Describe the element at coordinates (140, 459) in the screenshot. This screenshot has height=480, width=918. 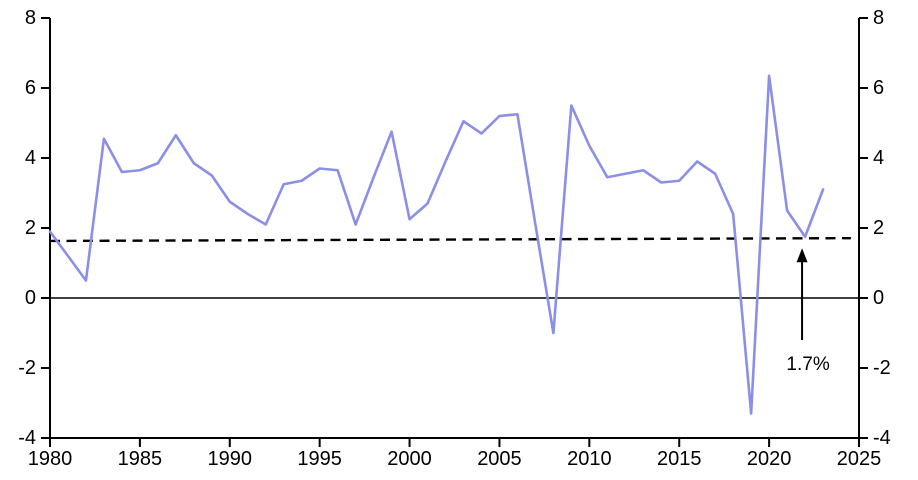
I see `x-axis-tick-label: 1985` at that location.